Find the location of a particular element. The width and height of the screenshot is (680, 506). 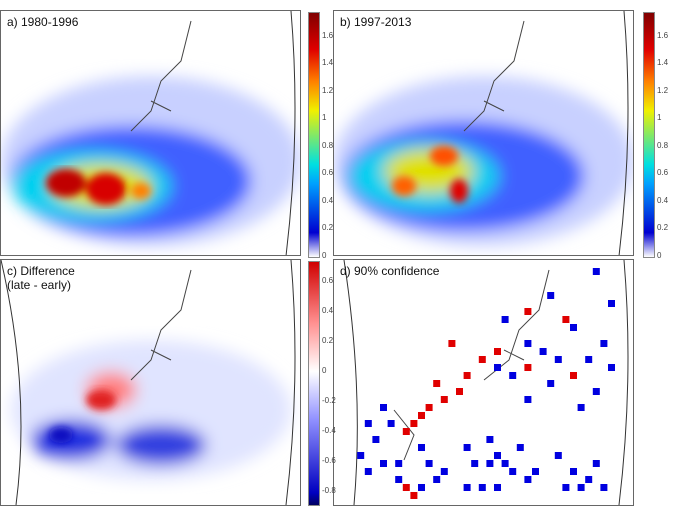

panel-title: b) 1997-2013 is located at coordinates (376, 22).